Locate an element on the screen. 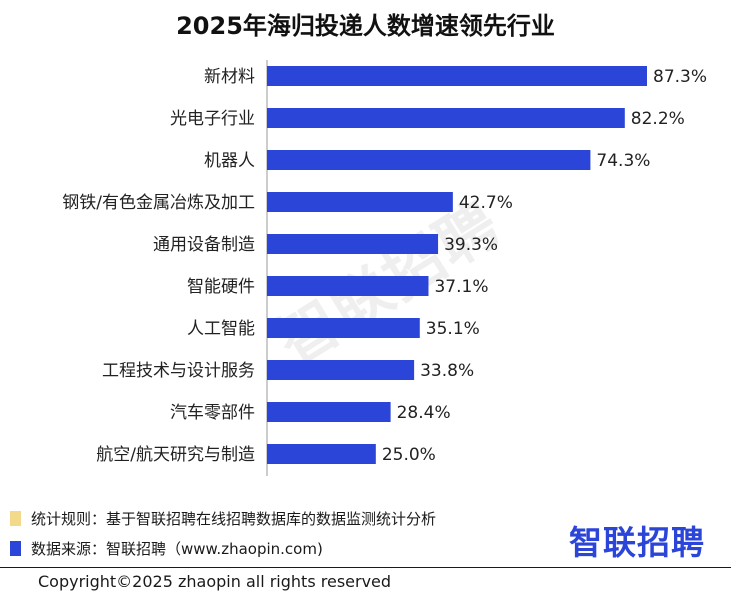 This screenshot has width=731, height=603. value-label: 74.3% is located at coordinates (623, 161).